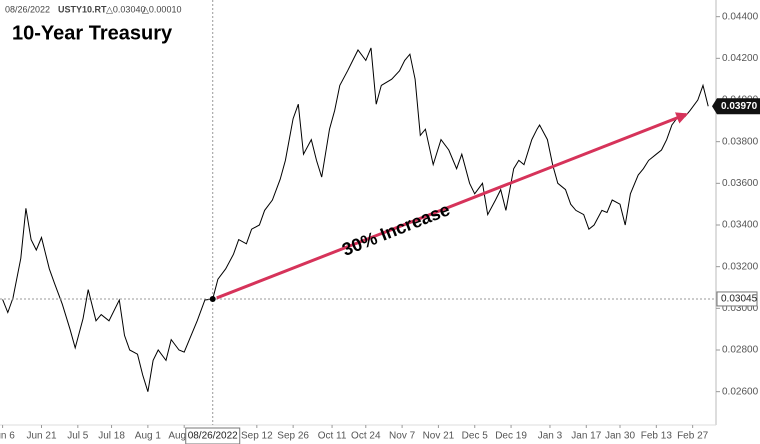  I want to click on last-value-tag, so click(736, 106).